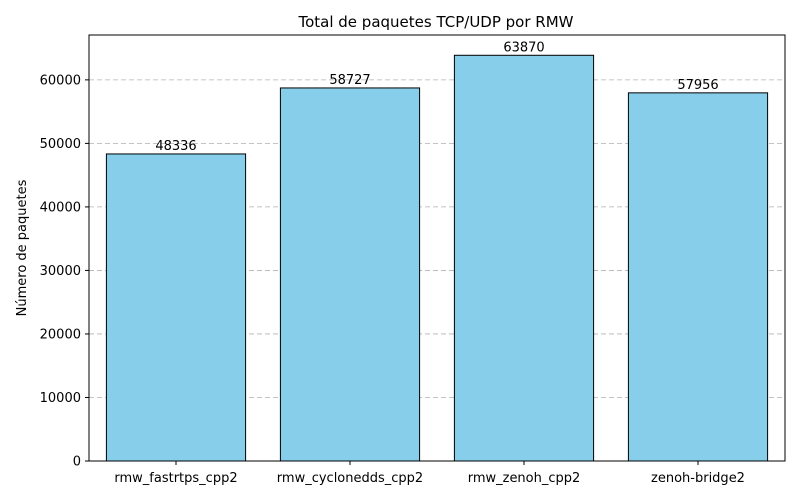 This screenshot has height=504, width=800. I want to click on y-axis-ticks: 0 10000 20000 30000 40000 50000 60000, so click(64, 271).